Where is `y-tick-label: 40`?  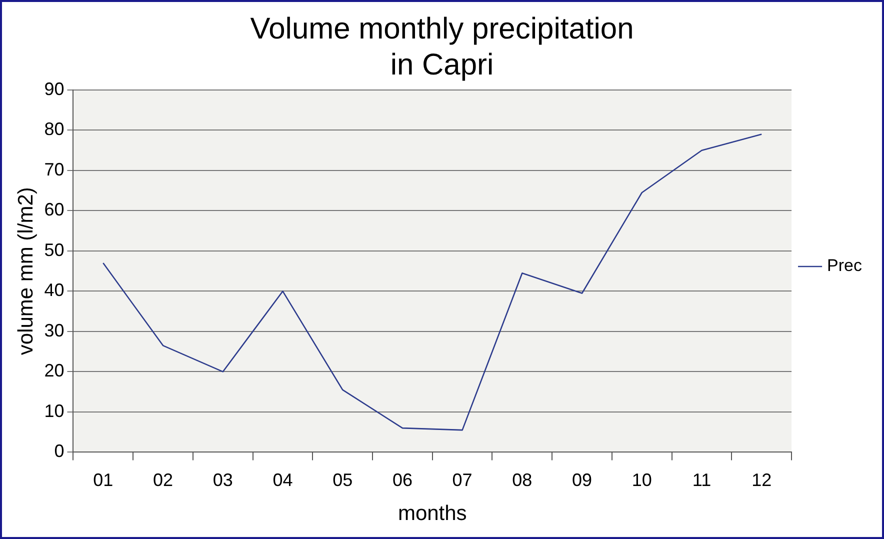
y-tick-label: 40 is located at coordinates (54, 290).